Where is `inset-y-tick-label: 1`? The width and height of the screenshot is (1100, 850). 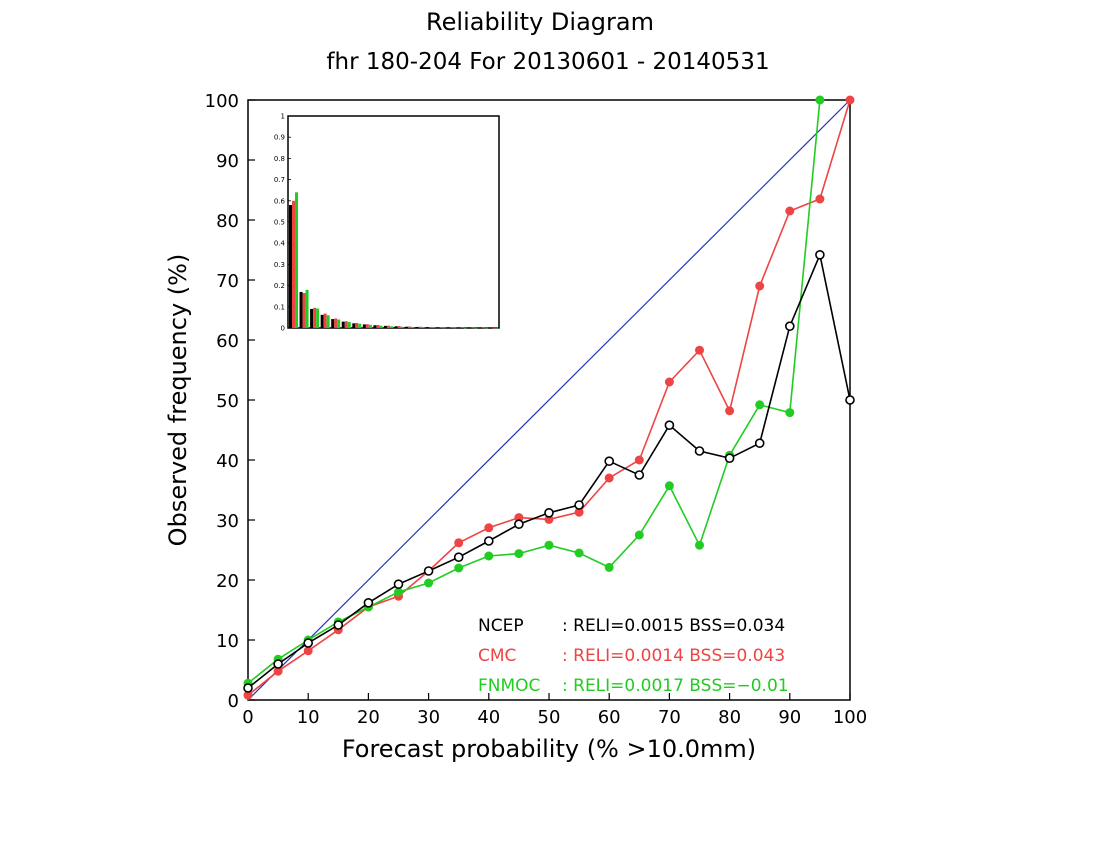 inset-y-tick-label: 1 is located at coordinates (283, 117).